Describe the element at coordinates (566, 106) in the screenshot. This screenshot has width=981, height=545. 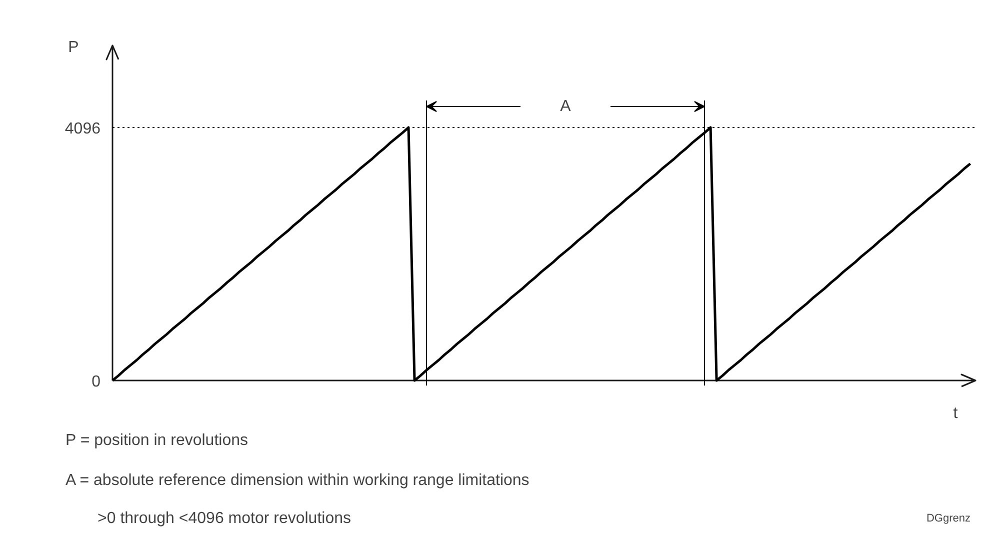
I see `annotation: A` at that location.